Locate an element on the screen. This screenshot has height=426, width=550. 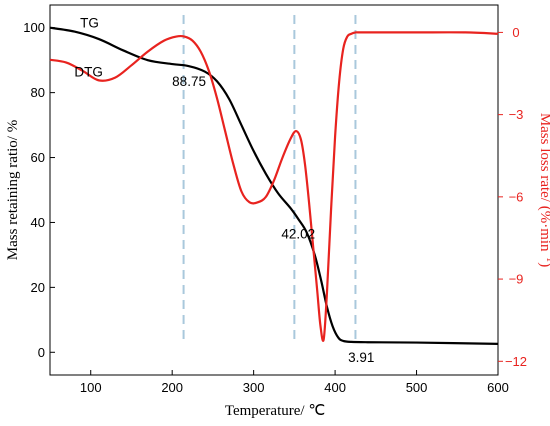
y-left-tick-label: 40 is located at coordinates (38, 222).